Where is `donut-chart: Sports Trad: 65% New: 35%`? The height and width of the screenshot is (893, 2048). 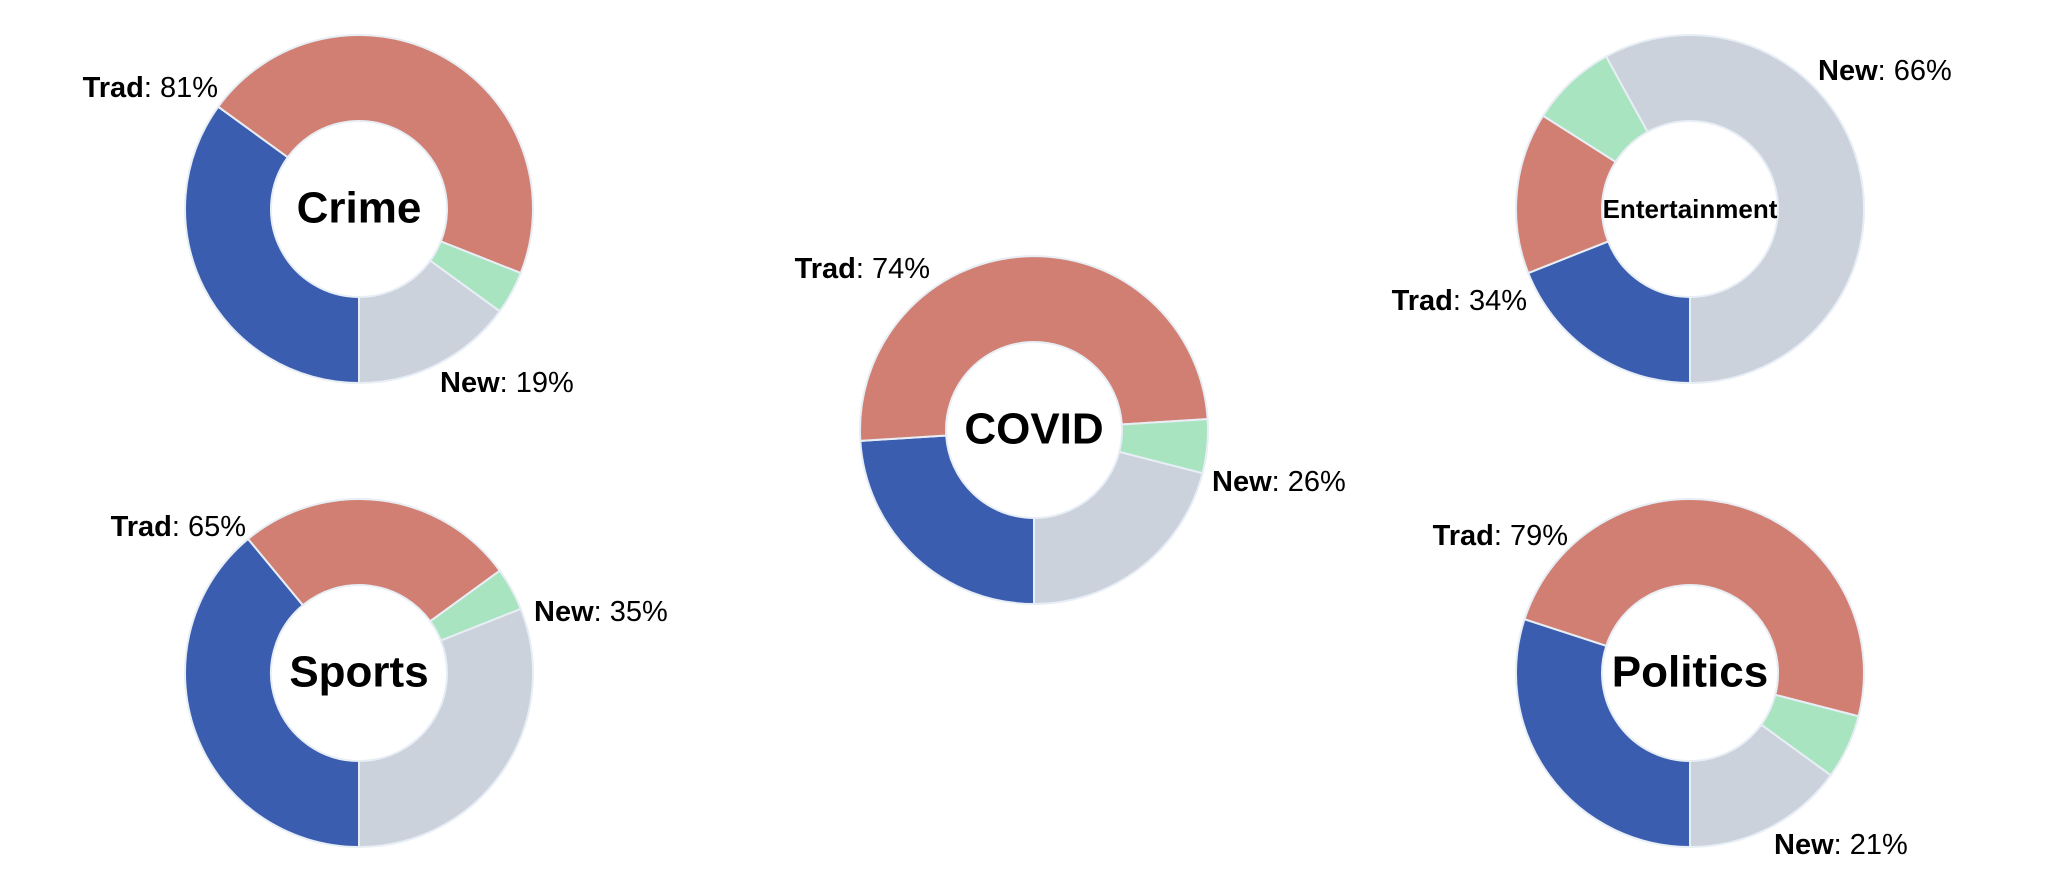
donut-chart: Sports Trad: 65% New: 35% is located at coordinates (389, 673).